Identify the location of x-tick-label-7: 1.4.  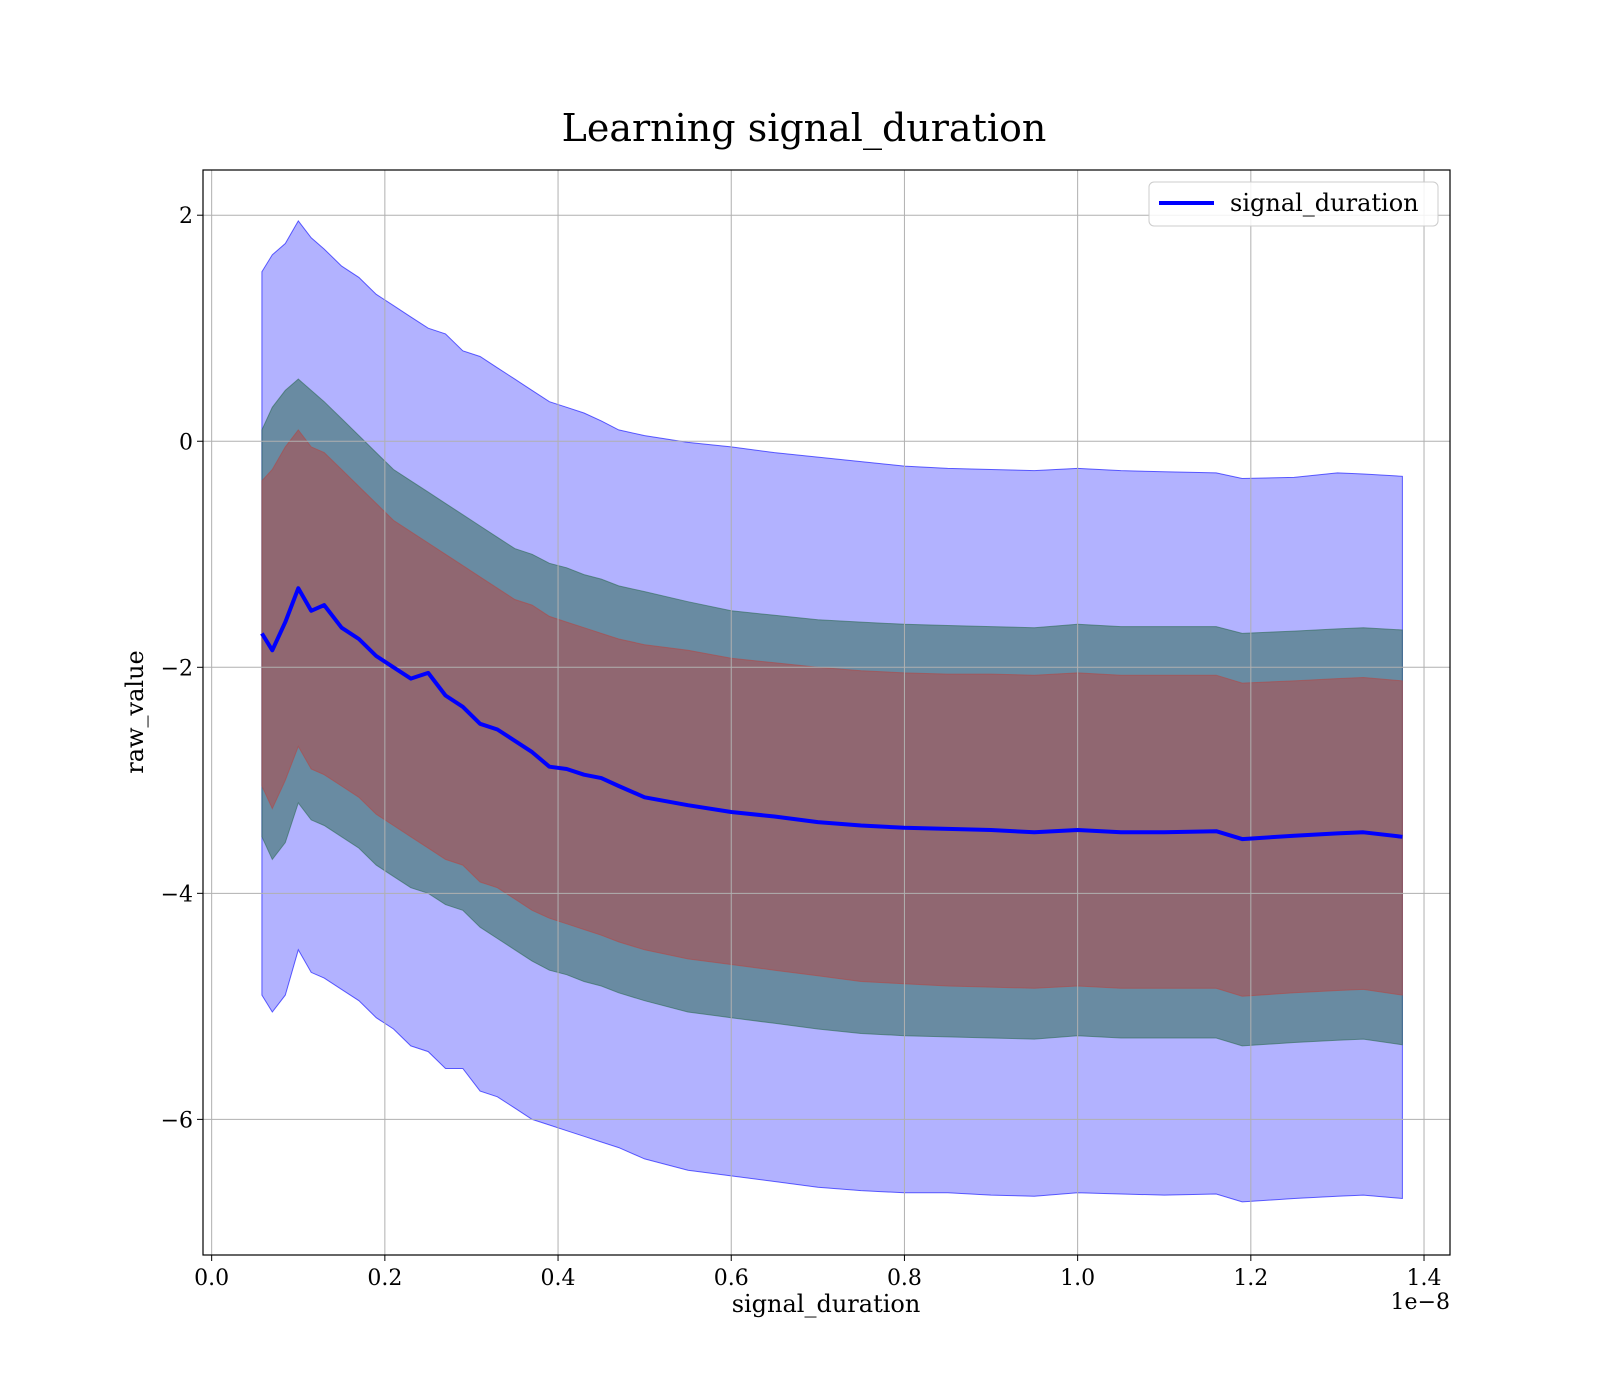
(1424, 1278).